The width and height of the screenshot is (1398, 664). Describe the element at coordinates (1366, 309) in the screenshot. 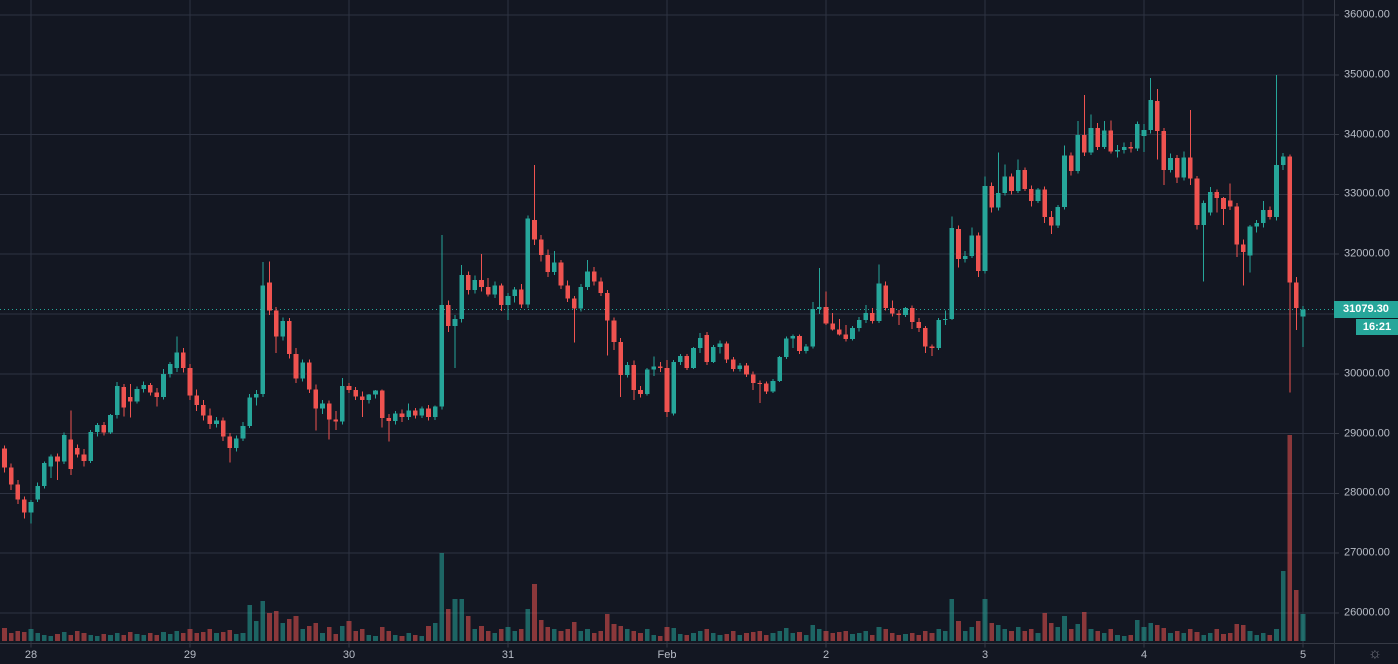

I see `last-price-label: 31079.30` at that location.